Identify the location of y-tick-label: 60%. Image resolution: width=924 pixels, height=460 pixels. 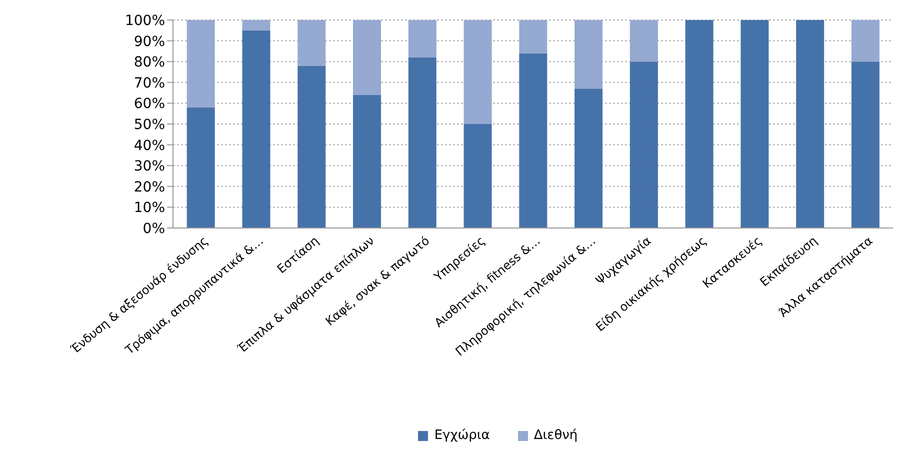
(149, 104).